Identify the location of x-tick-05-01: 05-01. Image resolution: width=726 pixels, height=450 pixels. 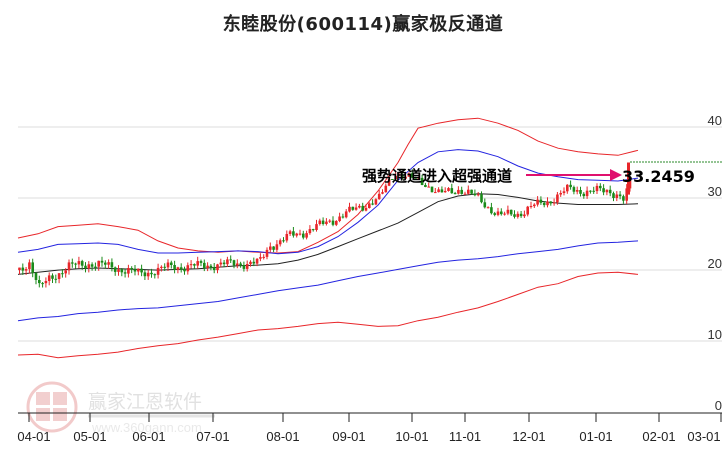
(89, 436).